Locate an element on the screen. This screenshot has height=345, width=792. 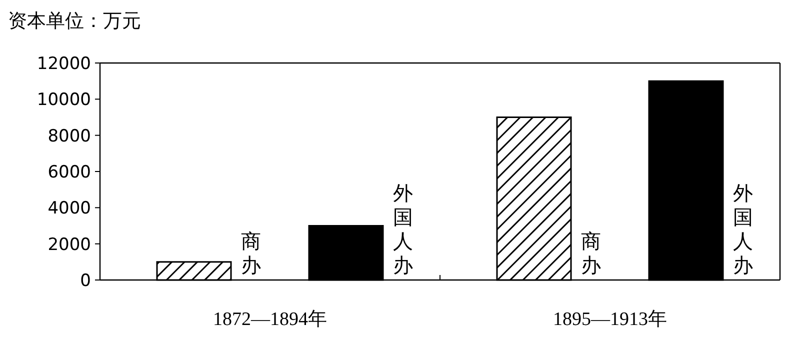
y-tick-label: 2000 is located at coordinates (69, 244).